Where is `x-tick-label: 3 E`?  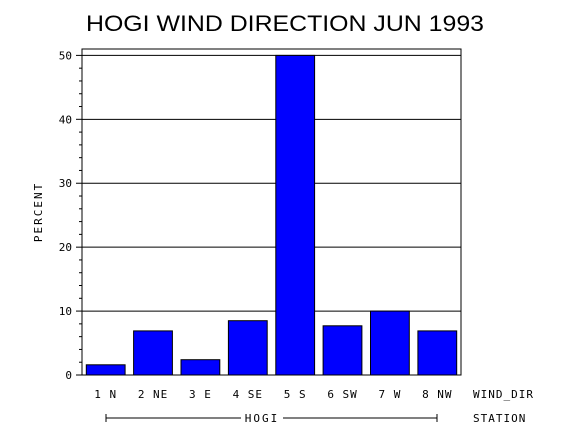 x-tick-label: 3 E is located at coordinates (200, 394).